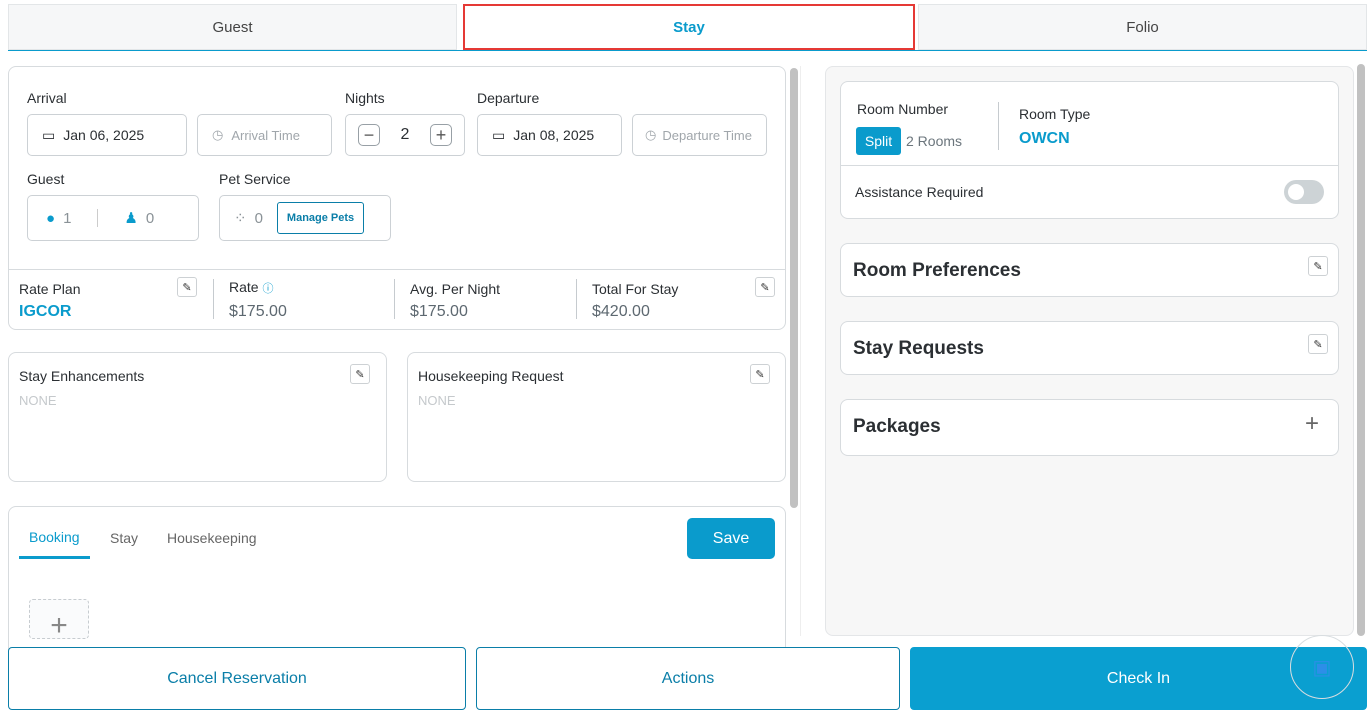 The image size is (1367, 715). I want to click on room-number-label: Room Number, so click(903, 109).